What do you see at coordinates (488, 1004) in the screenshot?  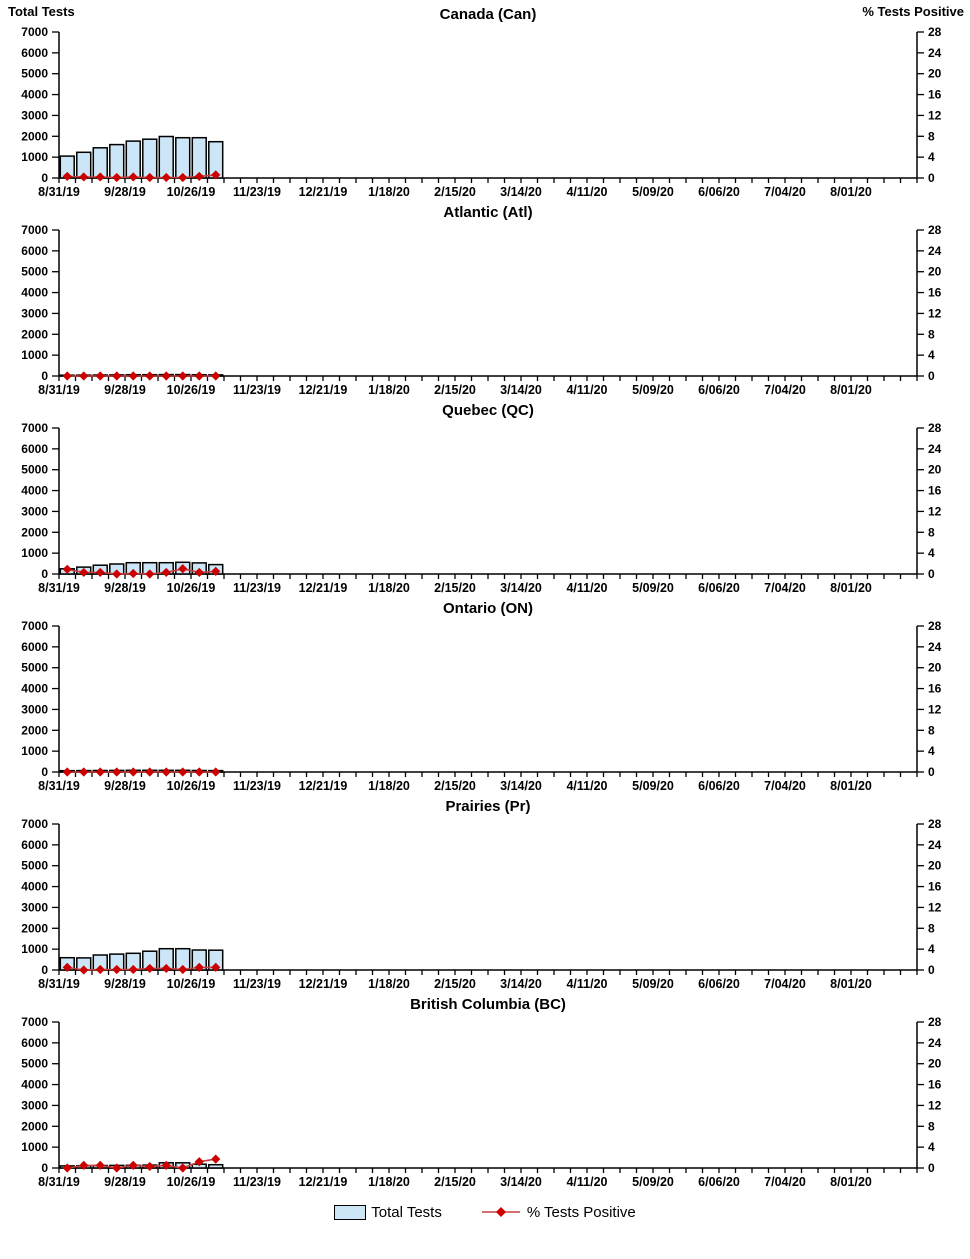 I see `panel-title: British Columbia (BC)` at bounding box center [488, 1004].